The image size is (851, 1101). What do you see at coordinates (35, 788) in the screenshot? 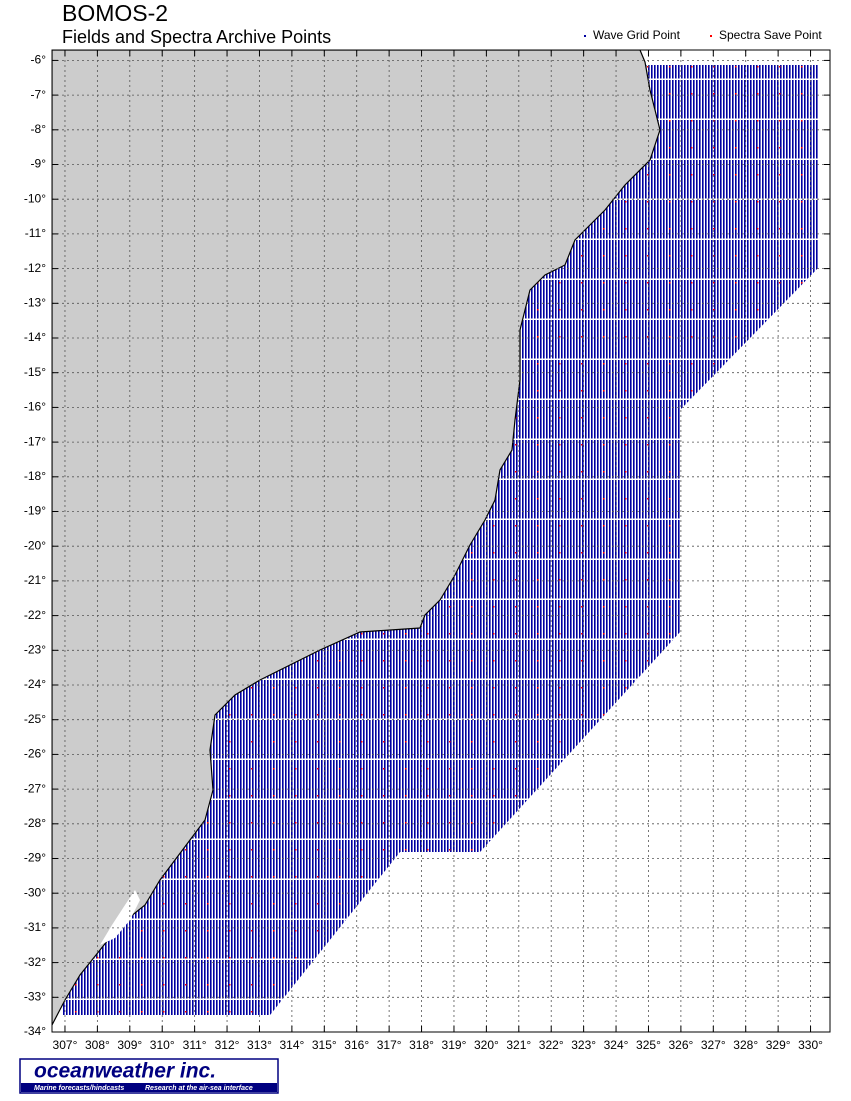
I see `y-tick-label: -27°` at bounding box center [35, 788].